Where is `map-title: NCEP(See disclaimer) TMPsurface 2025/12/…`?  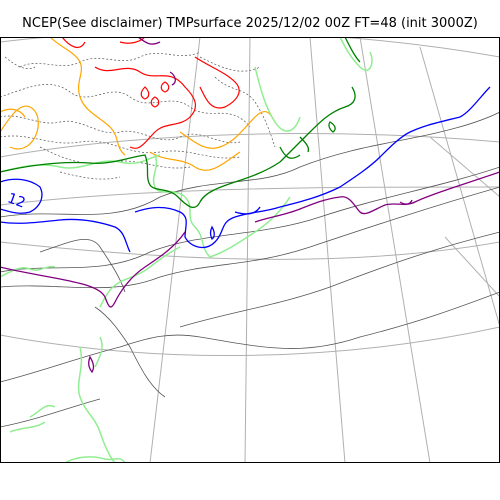 map-title: NCEP(See disclaimer) TMPsurface 2025/12/… is located at coordinates (250, 23).